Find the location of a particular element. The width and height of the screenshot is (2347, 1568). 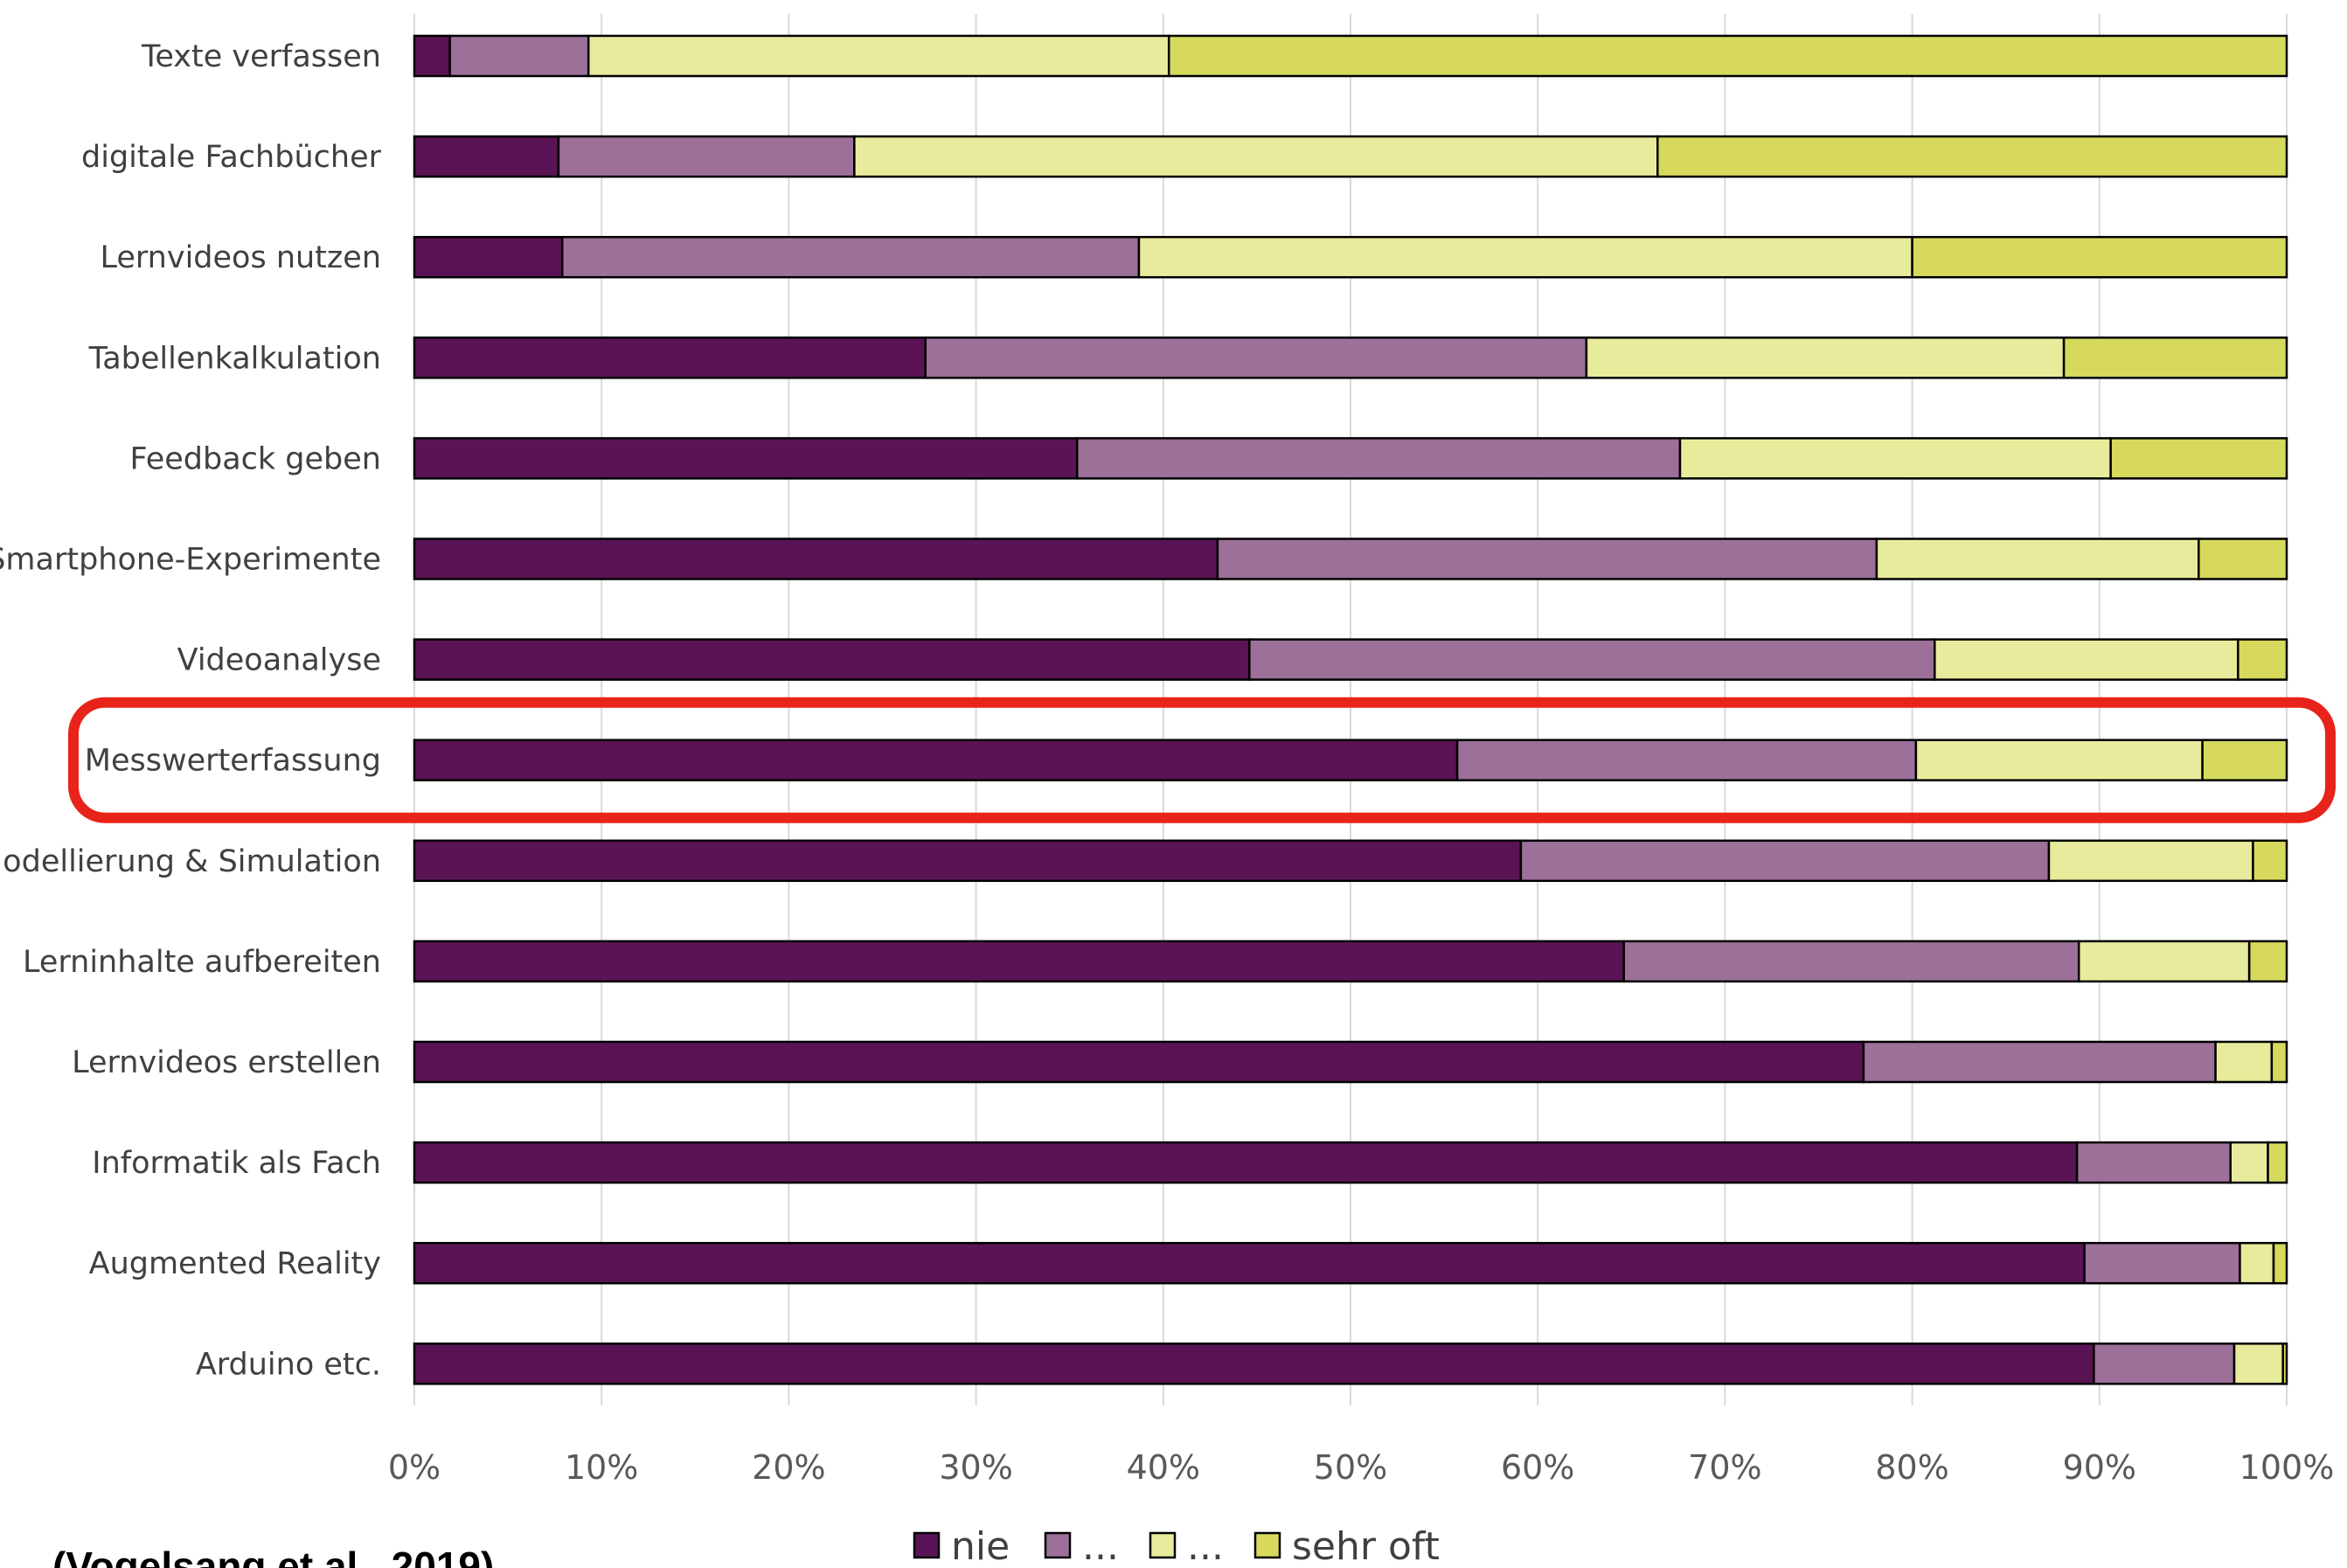

category-label: Smartphone-Experimente is located at coordinates (191, 561).